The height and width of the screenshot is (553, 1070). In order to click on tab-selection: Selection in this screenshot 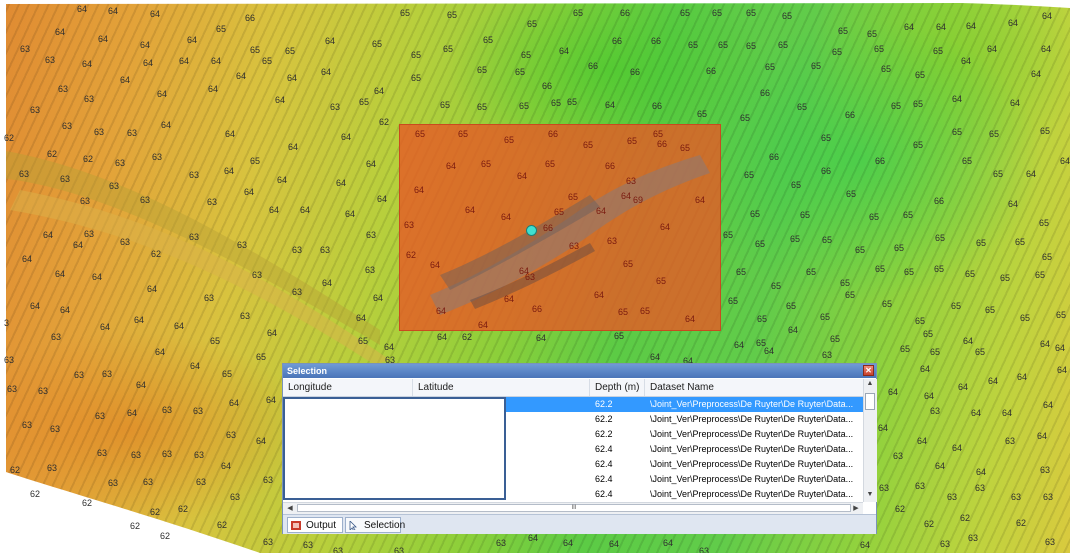, I will do `click(375, 525)`.